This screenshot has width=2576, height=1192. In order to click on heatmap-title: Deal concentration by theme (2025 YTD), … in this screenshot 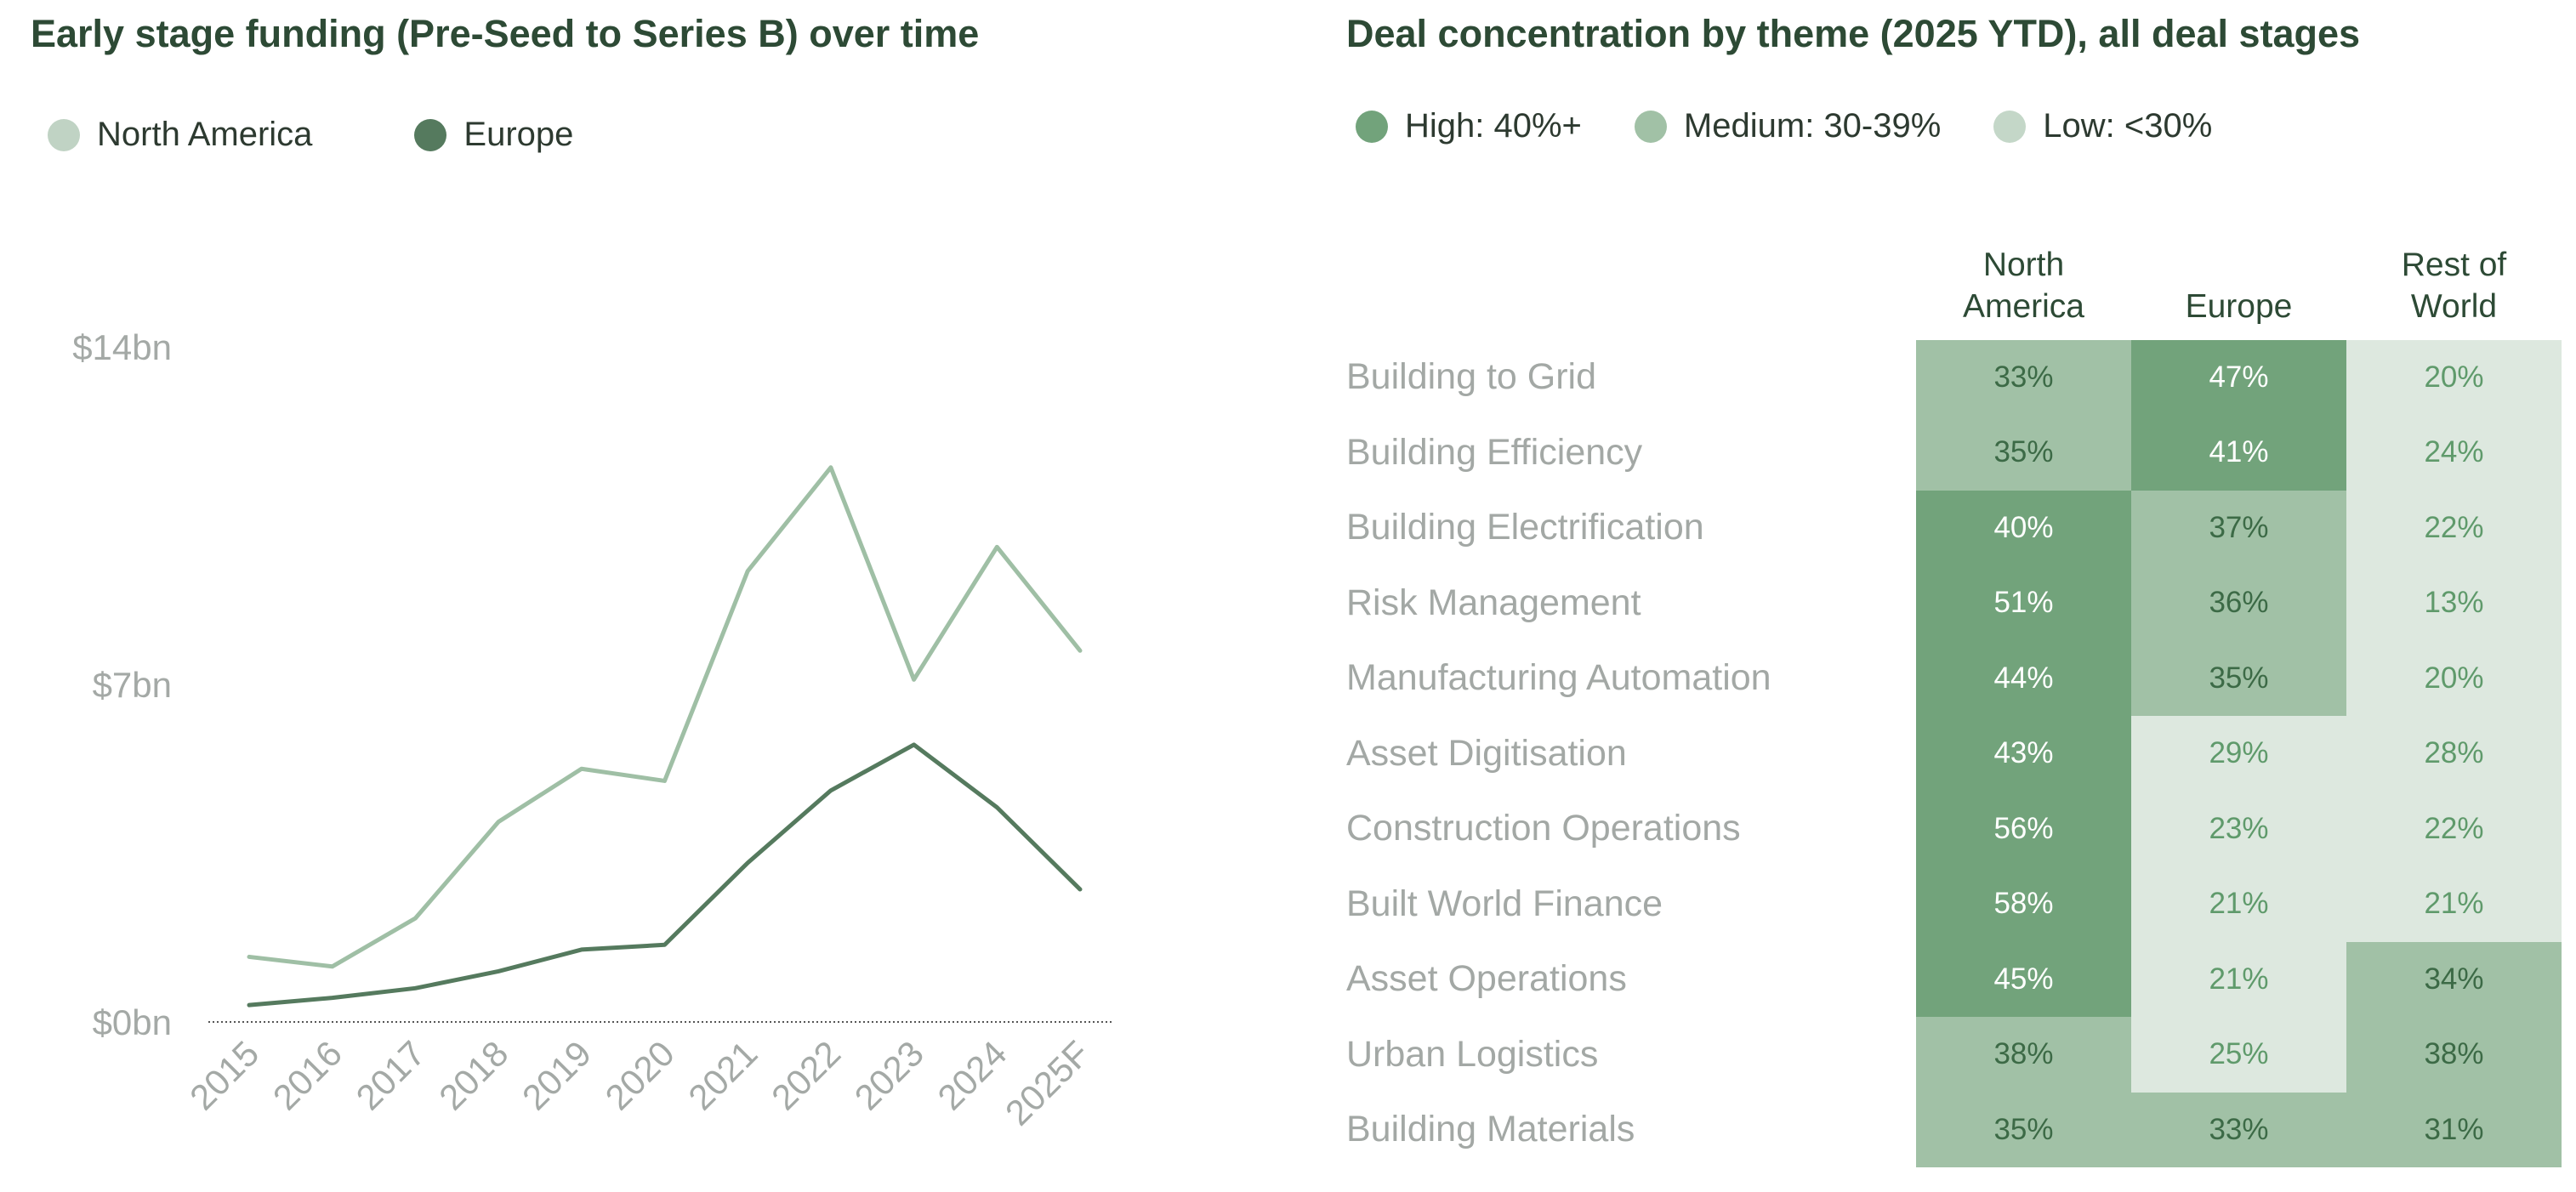, I will do `click(1853, 33)`.